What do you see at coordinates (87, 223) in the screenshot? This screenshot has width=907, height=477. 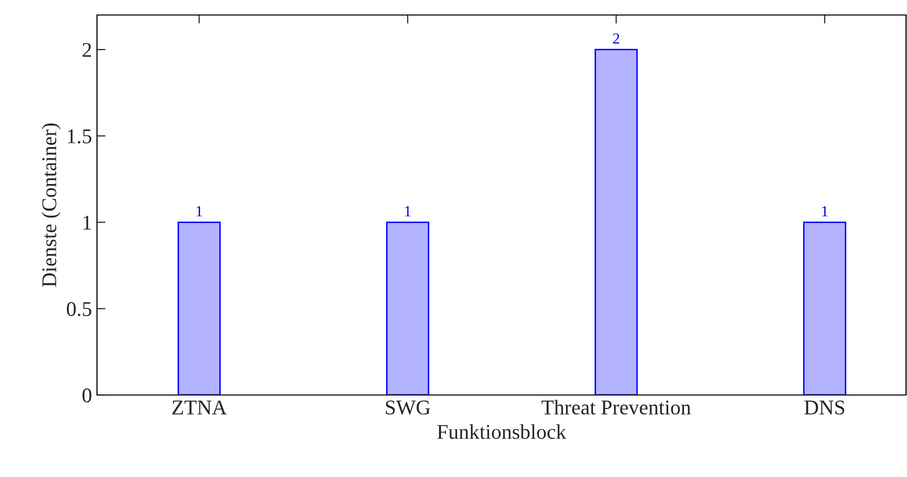 I see `y-tick-label: 1` at bounding box center [87, 223].